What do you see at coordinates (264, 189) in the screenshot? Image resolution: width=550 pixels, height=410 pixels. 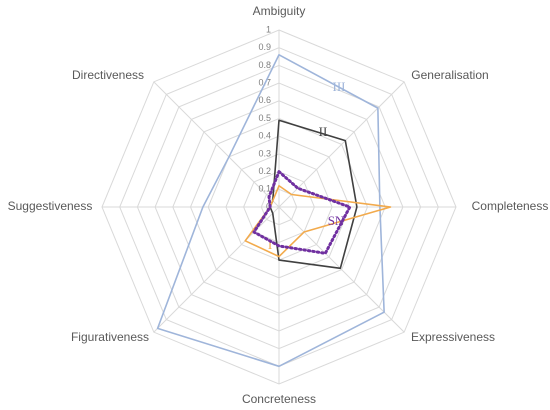 I see `tick-label: 0.1` at bounding box center [264, 189].